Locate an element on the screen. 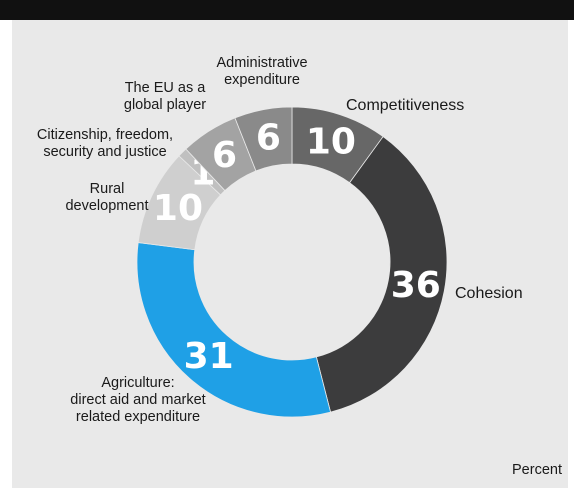  category-label-administrative-expenditure: Administrative expenditure is located at coordinates (261, 71).